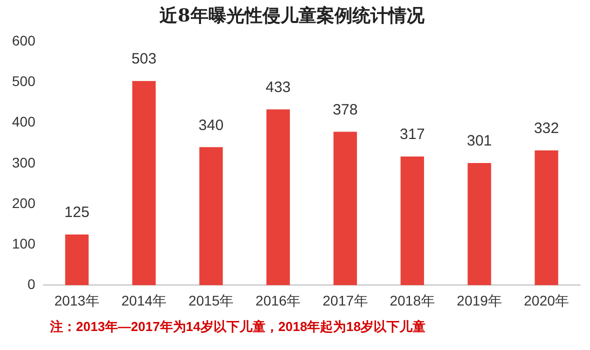  I want to click on data-label: 378, so click(345, 109).